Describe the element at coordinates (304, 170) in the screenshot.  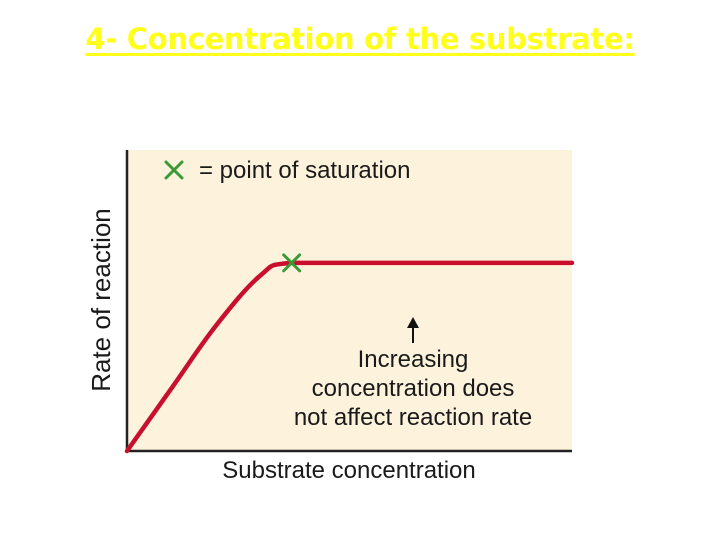
I see `legend-text: = point of saturation` at that location.